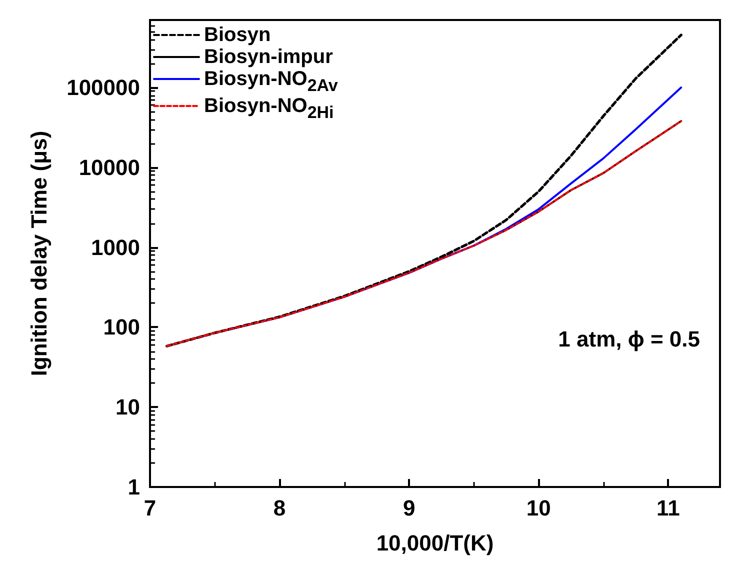  What do you see at coordinates (435, 543) in the screenshot?
I see `x-axis-title: 10,000/T(K)` at bounding box center [435, 543].